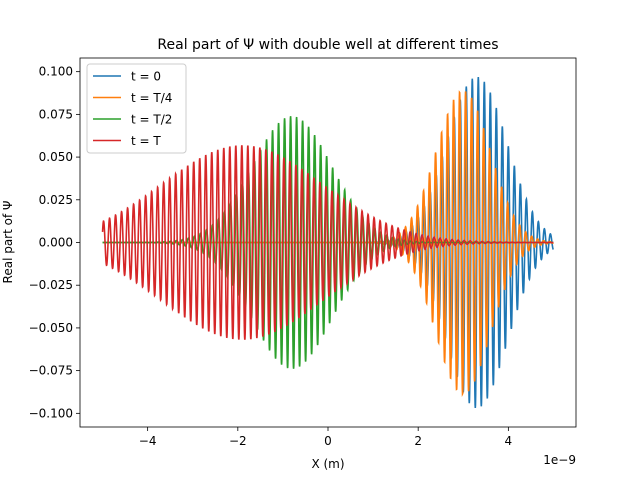 The image size is (640, 480). What do you see at coordinates (8, 242) in the screenshot?
I see `y-axis-label: Real part of Ψ` at bounding box center [8, 242].